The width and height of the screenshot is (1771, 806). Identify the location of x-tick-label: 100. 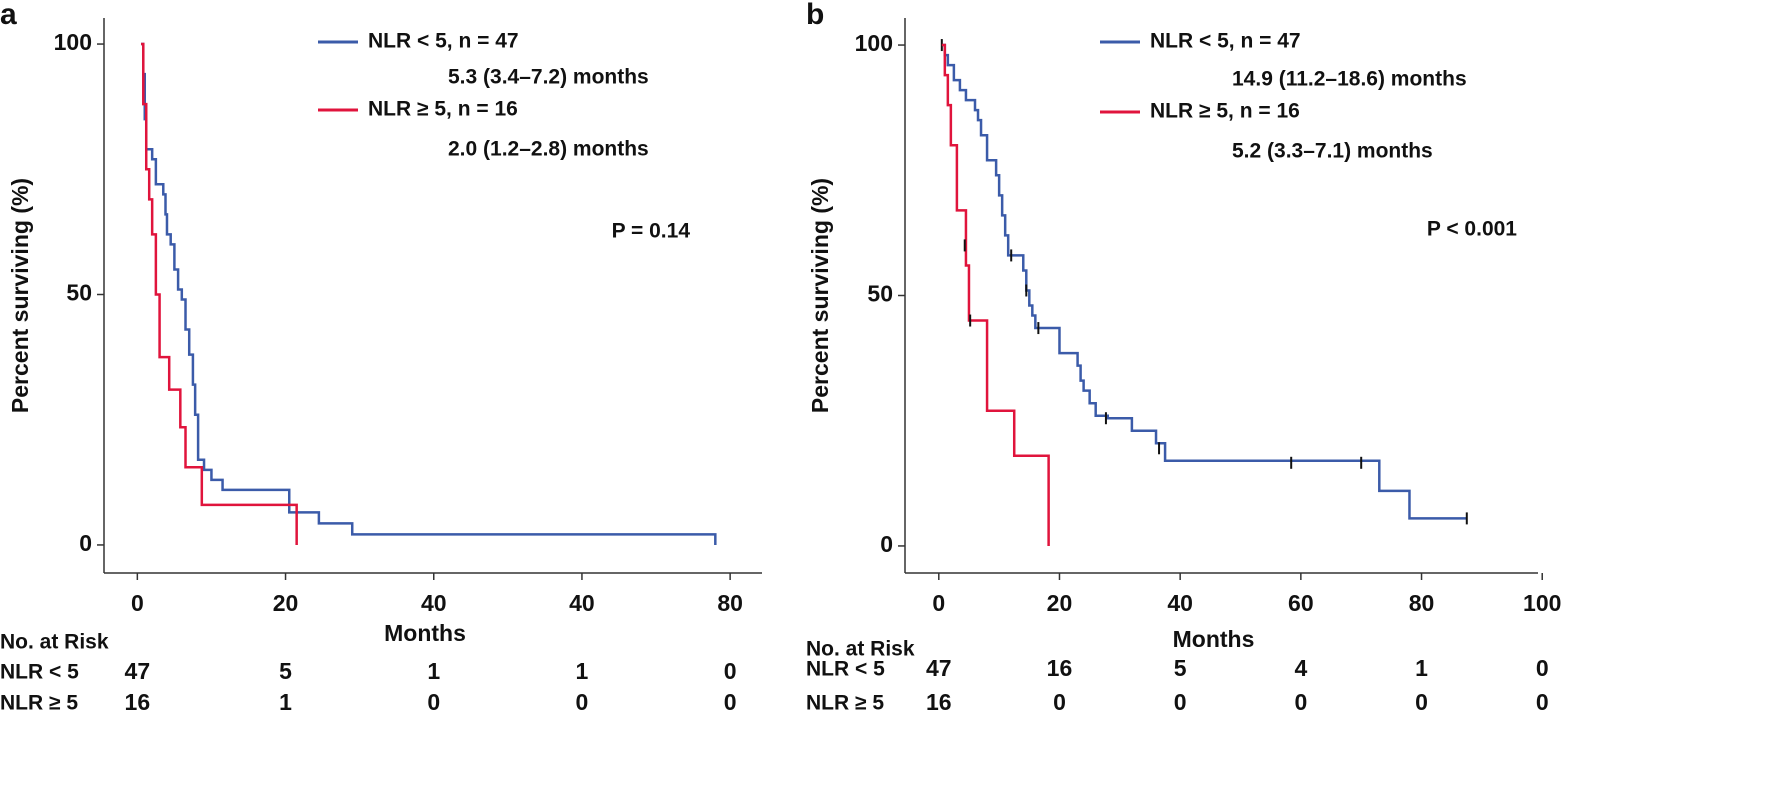
(1542, 603).